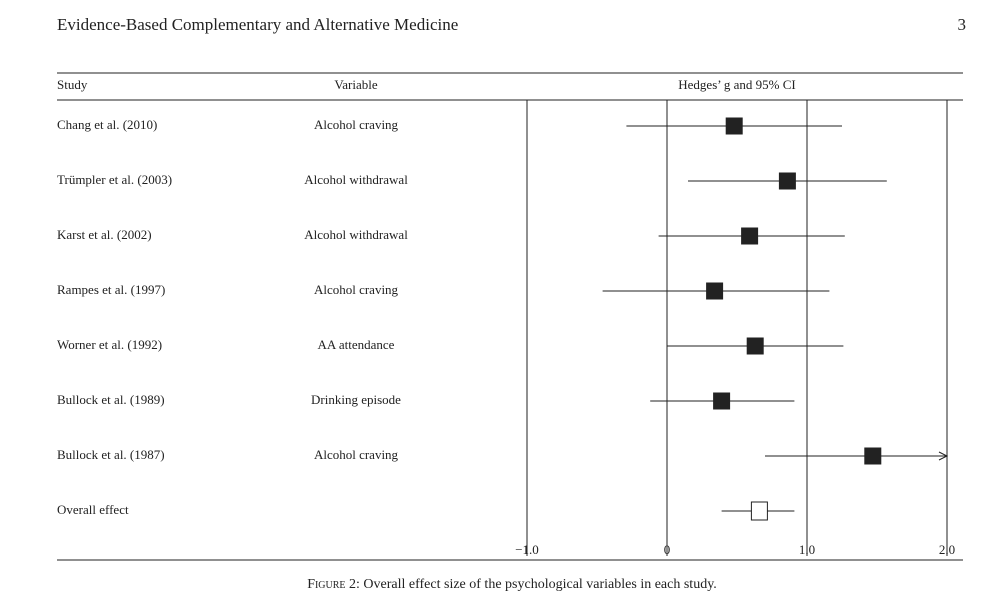 The image size is (998, 609). I want to click on study-label: Worner et al. (1992), so click(109, 344).